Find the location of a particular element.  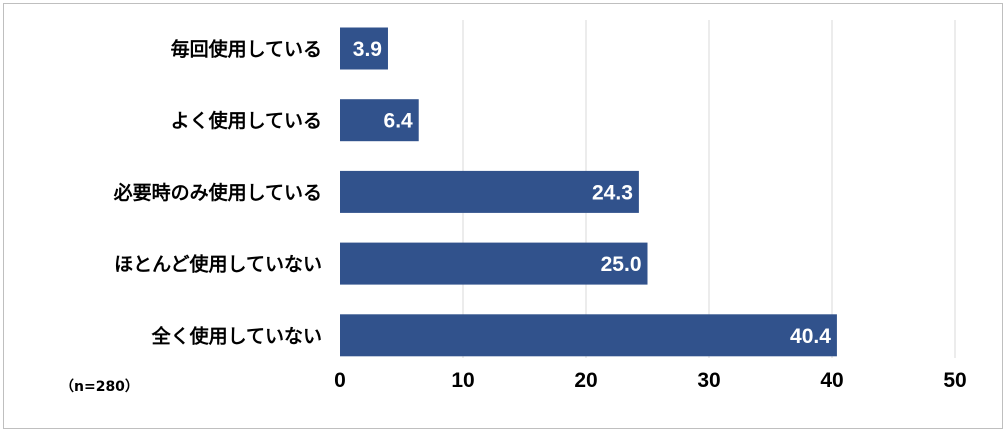

category-label: よく使用している is located at coordinates (246, 121).